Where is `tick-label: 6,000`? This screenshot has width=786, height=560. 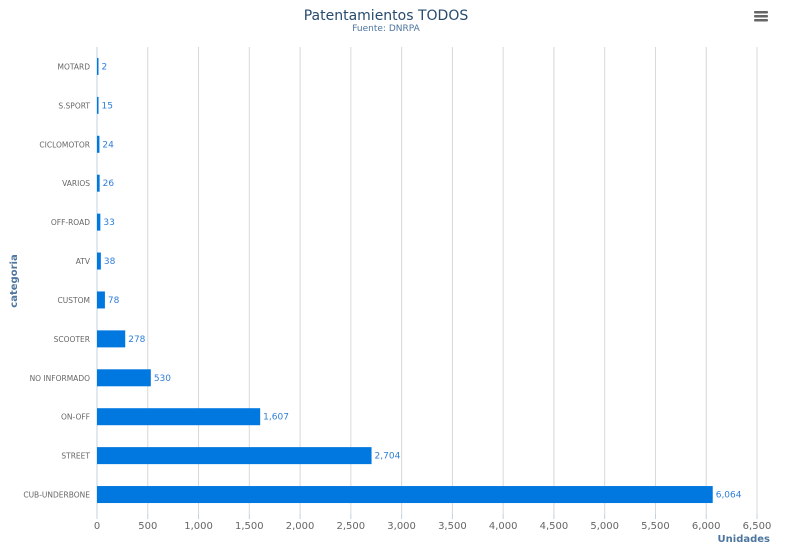
tick-label: 6,000 is located at coordinates (706, 526).